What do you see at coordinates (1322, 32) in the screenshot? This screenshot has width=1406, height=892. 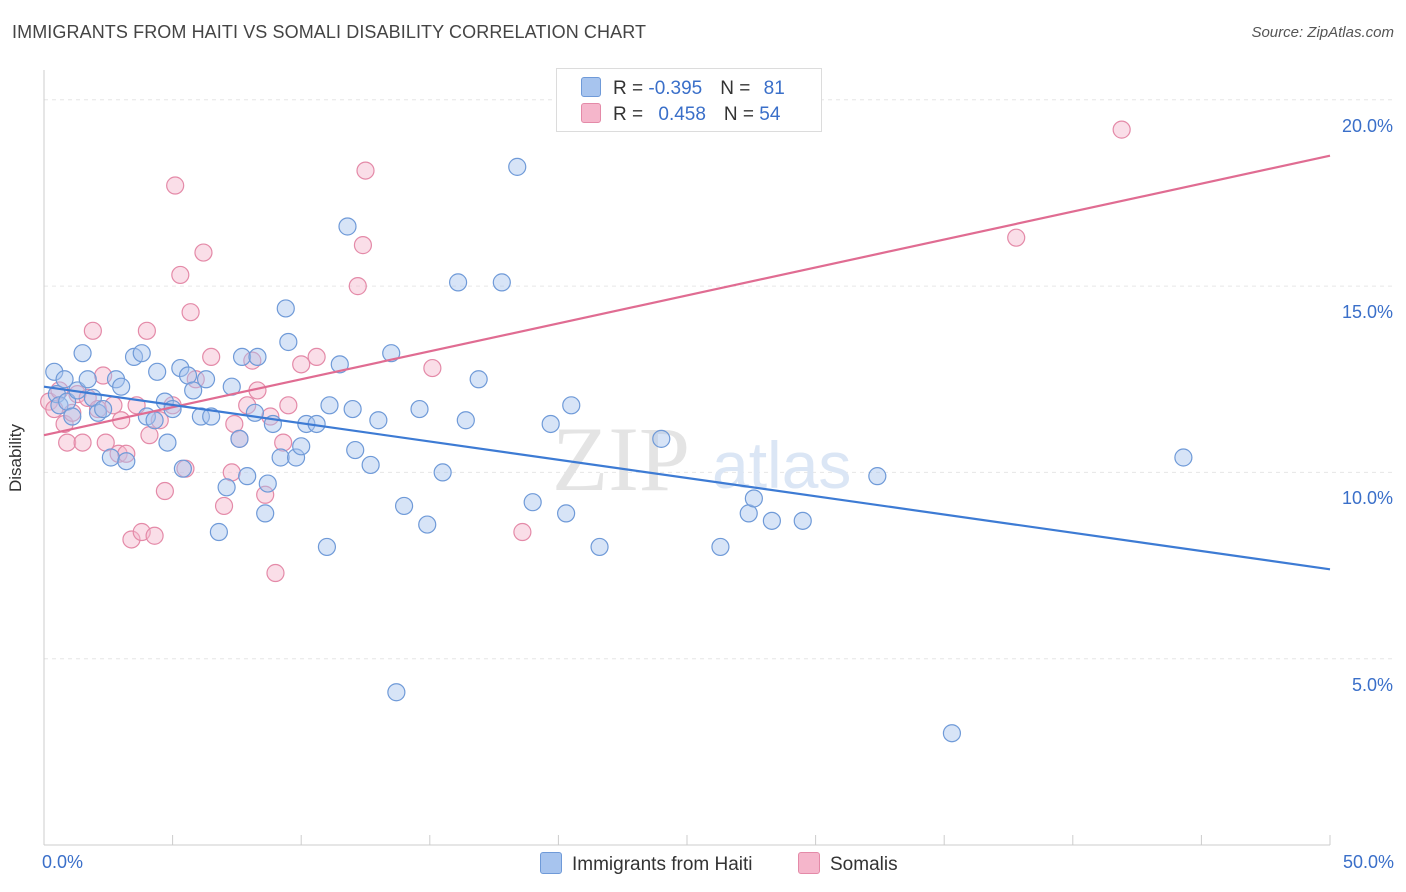 I see `source-label: Source: ZipAtlas.com` at bounding box center [1322, 32].